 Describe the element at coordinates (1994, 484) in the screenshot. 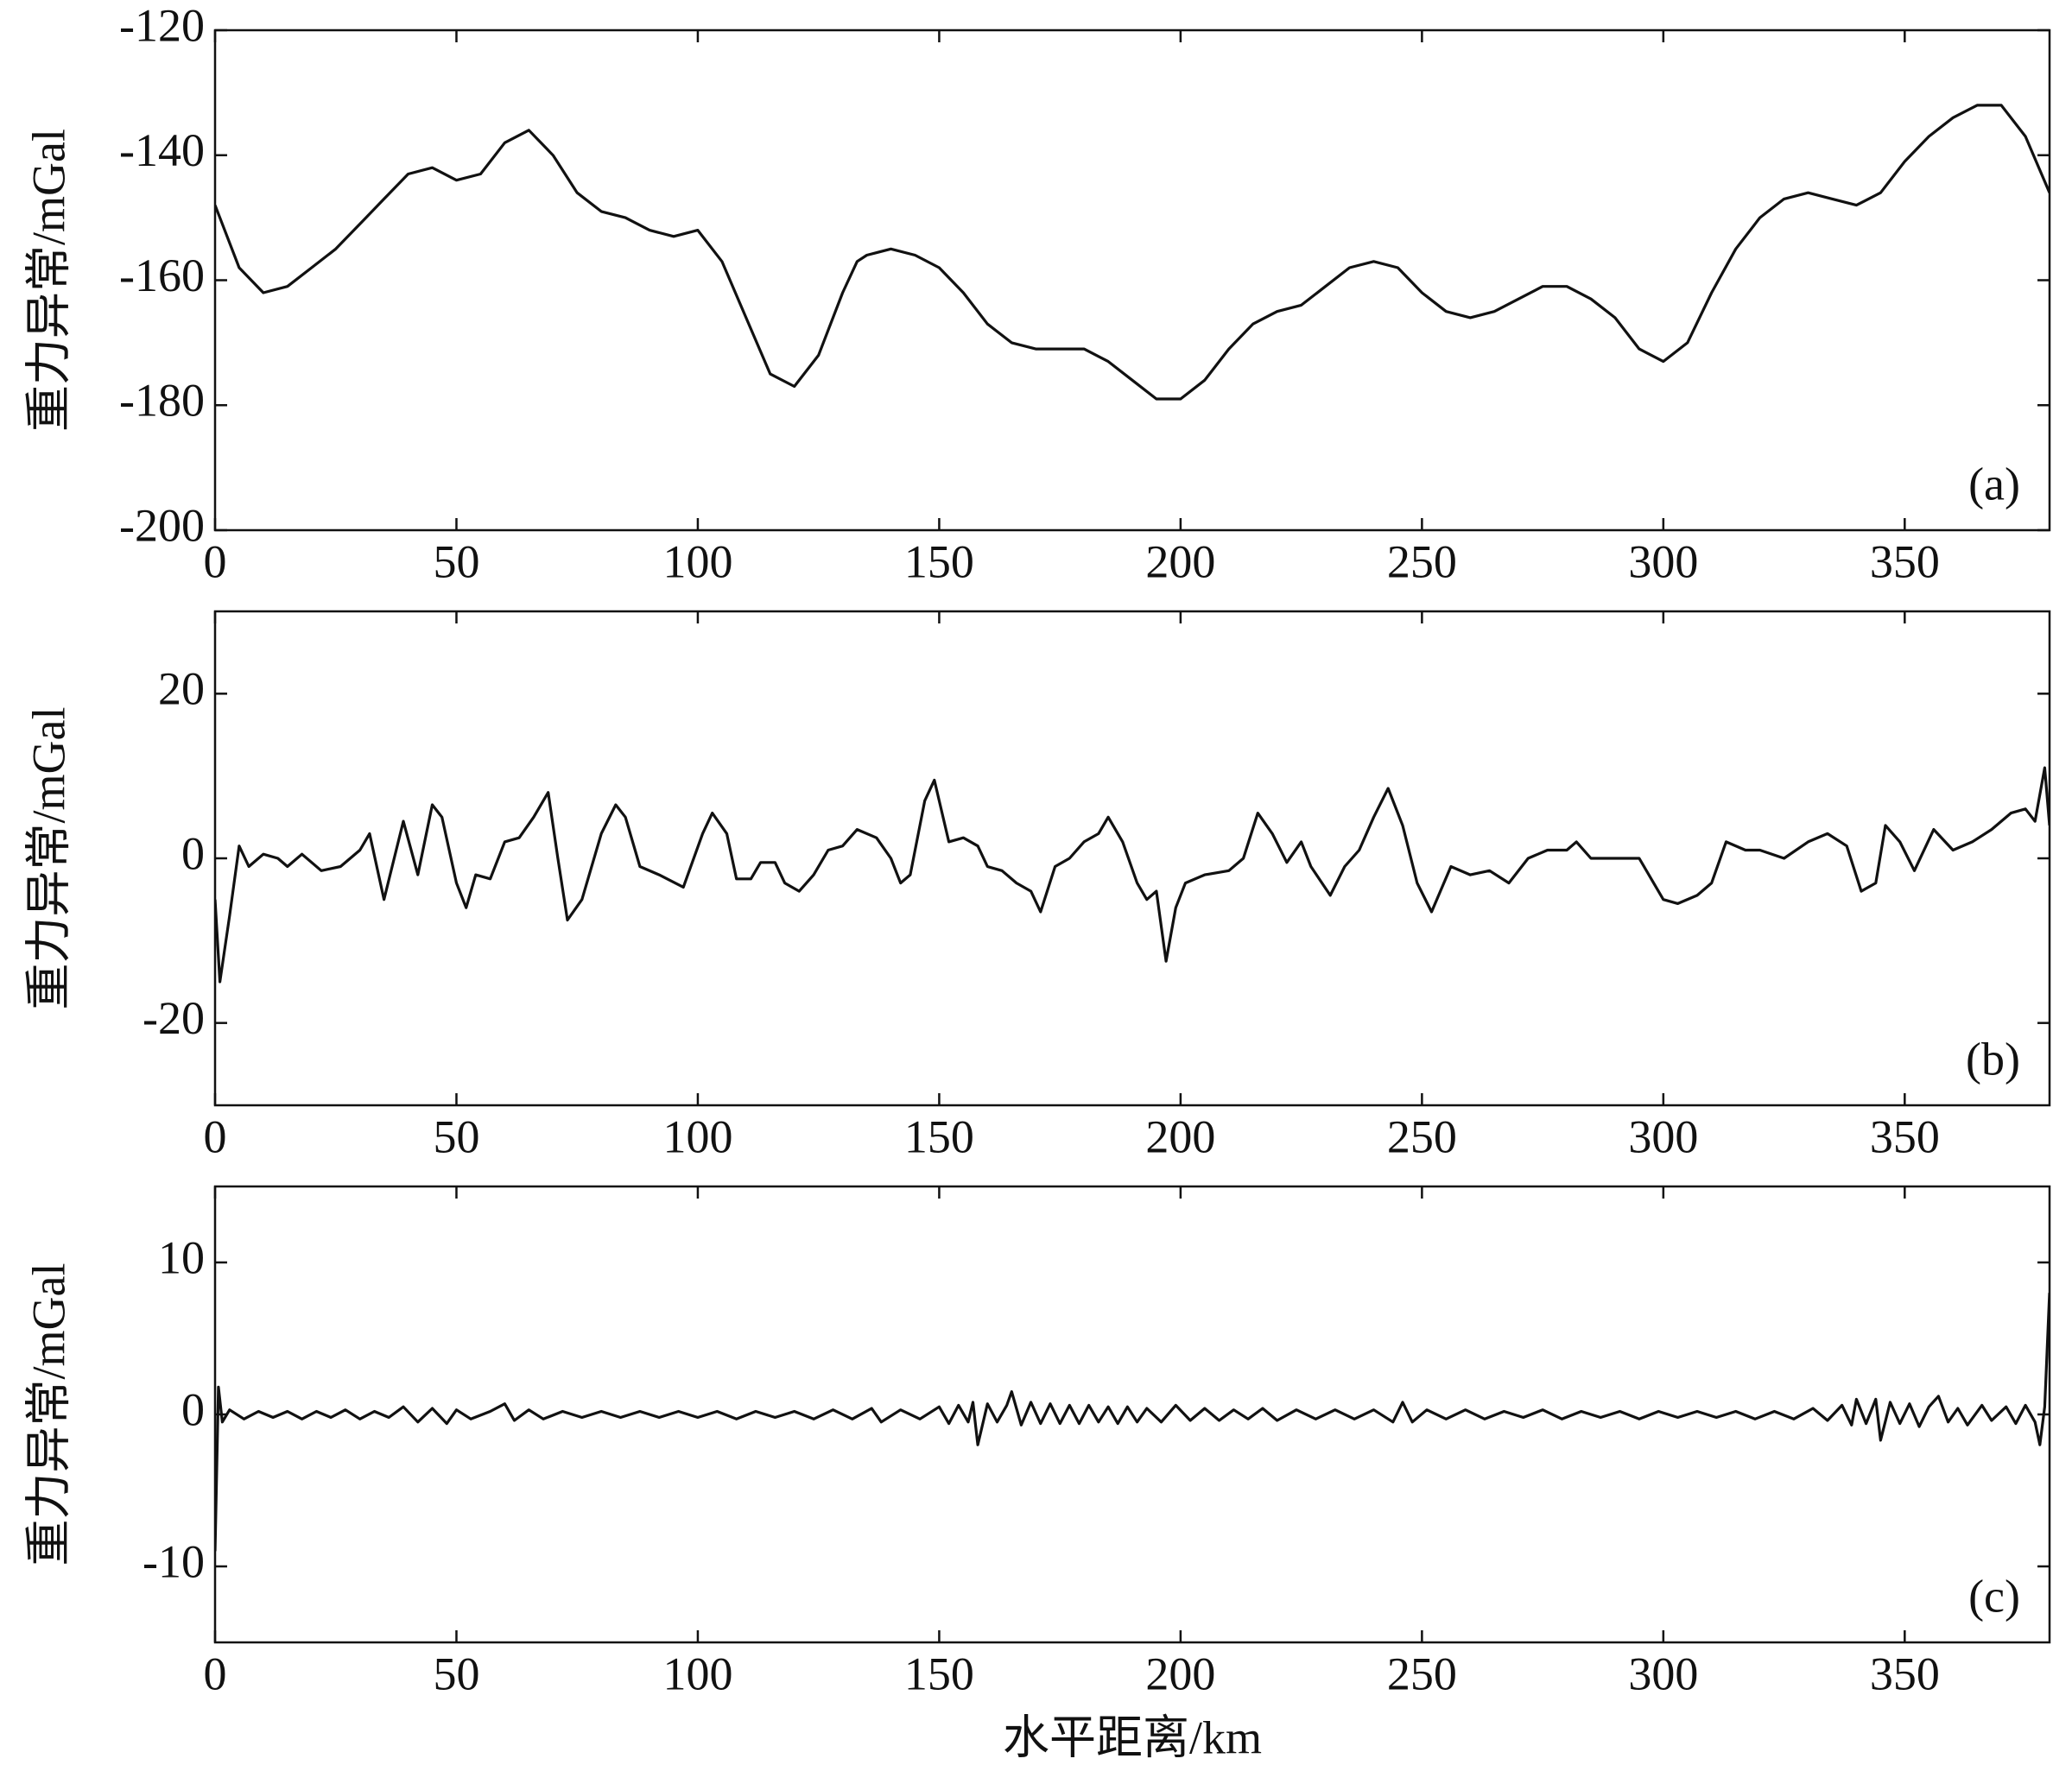

I see `panel-label: (a)` at that location.